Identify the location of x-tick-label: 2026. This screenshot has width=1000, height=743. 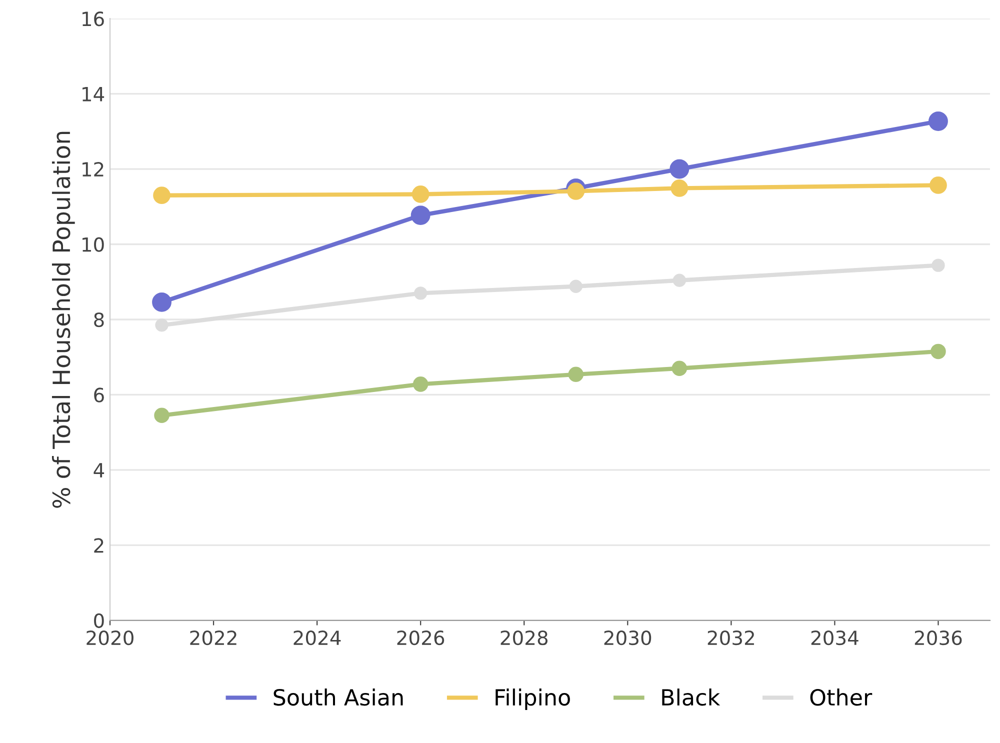
(420, 638).